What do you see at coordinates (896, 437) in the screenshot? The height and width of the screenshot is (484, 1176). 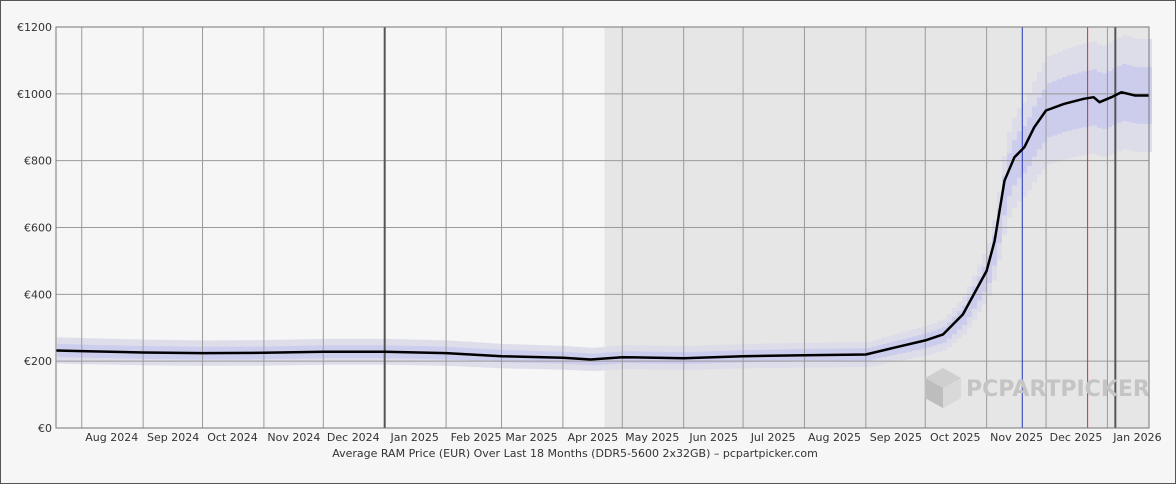 I see `x-tick-label: Sep 2025` at bounding box center [896, 437].